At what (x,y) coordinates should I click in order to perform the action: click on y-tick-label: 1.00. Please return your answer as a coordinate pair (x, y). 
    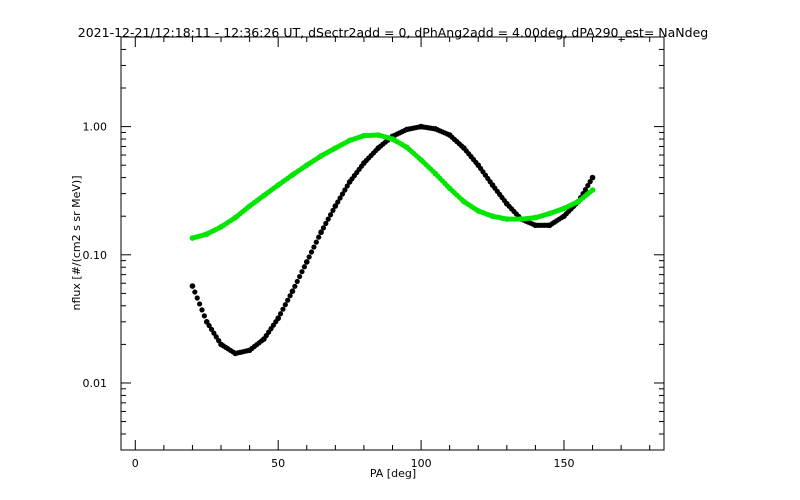
    Looking at the image, I should click on (95, 127).